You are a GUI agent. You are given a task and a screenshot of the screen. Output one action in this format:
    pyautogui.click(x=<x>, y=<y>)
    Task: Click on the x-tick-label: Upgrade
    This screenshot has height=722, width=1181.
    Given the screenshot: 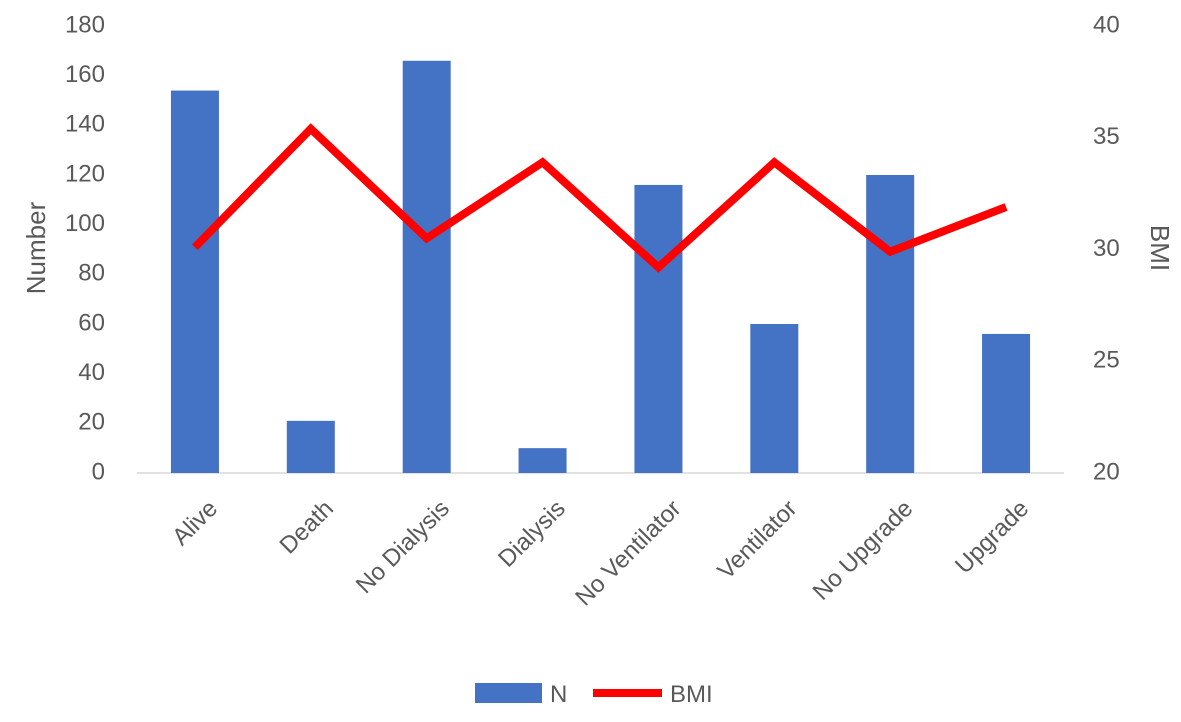 What is the action you would take?
    pyautogui.click(x=992, y=537)
    